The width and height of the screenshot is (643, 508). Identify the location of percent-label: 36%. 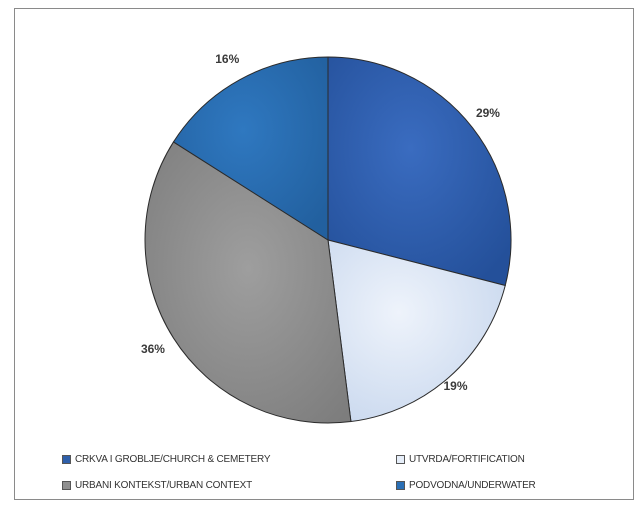
(152, 348).